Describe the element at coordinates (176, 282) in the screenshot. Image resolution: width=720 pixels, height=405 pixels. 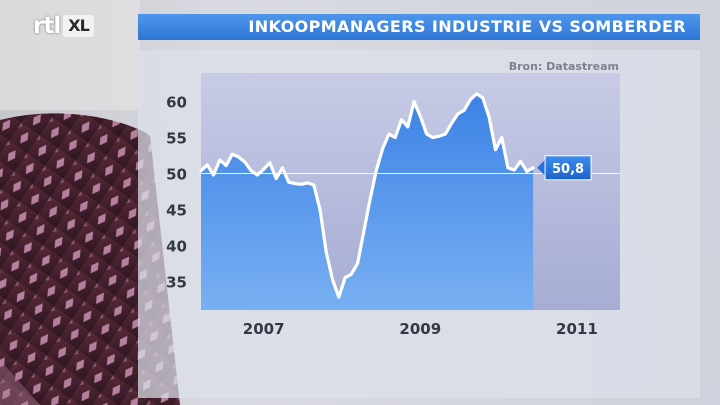
I see `y-tick-label: 35` at that location.